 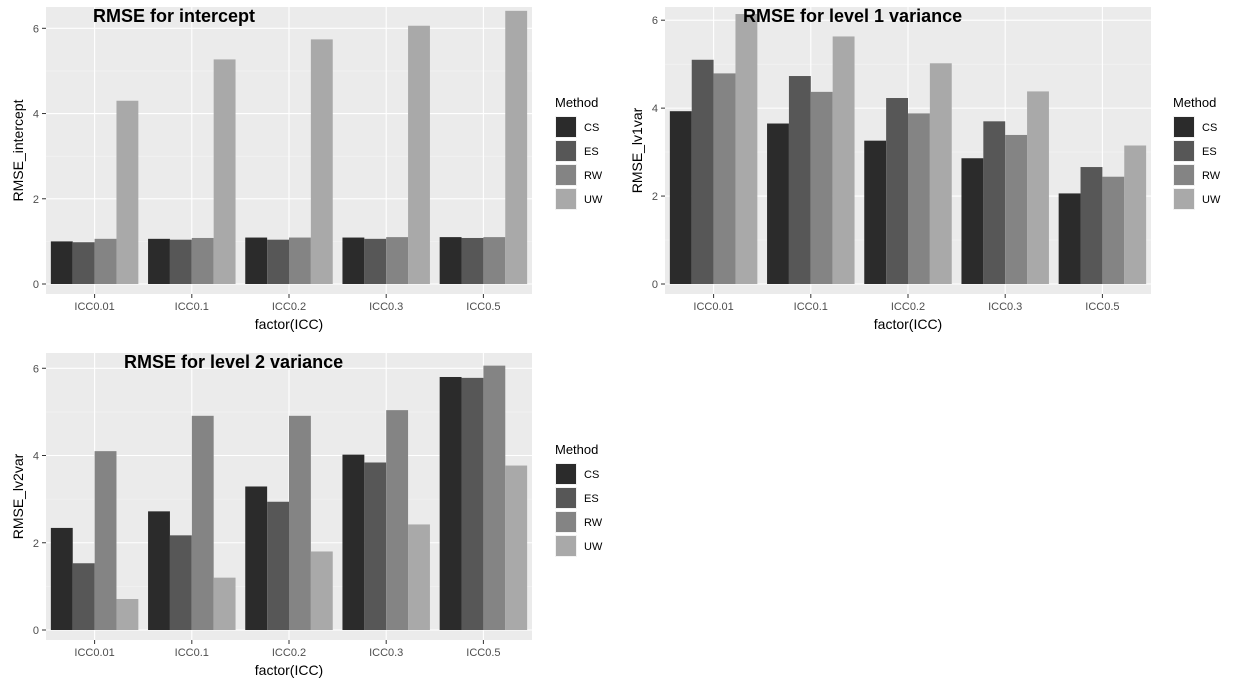 I want to click on legend-label-rw: RW, so click(x=593, y=523).